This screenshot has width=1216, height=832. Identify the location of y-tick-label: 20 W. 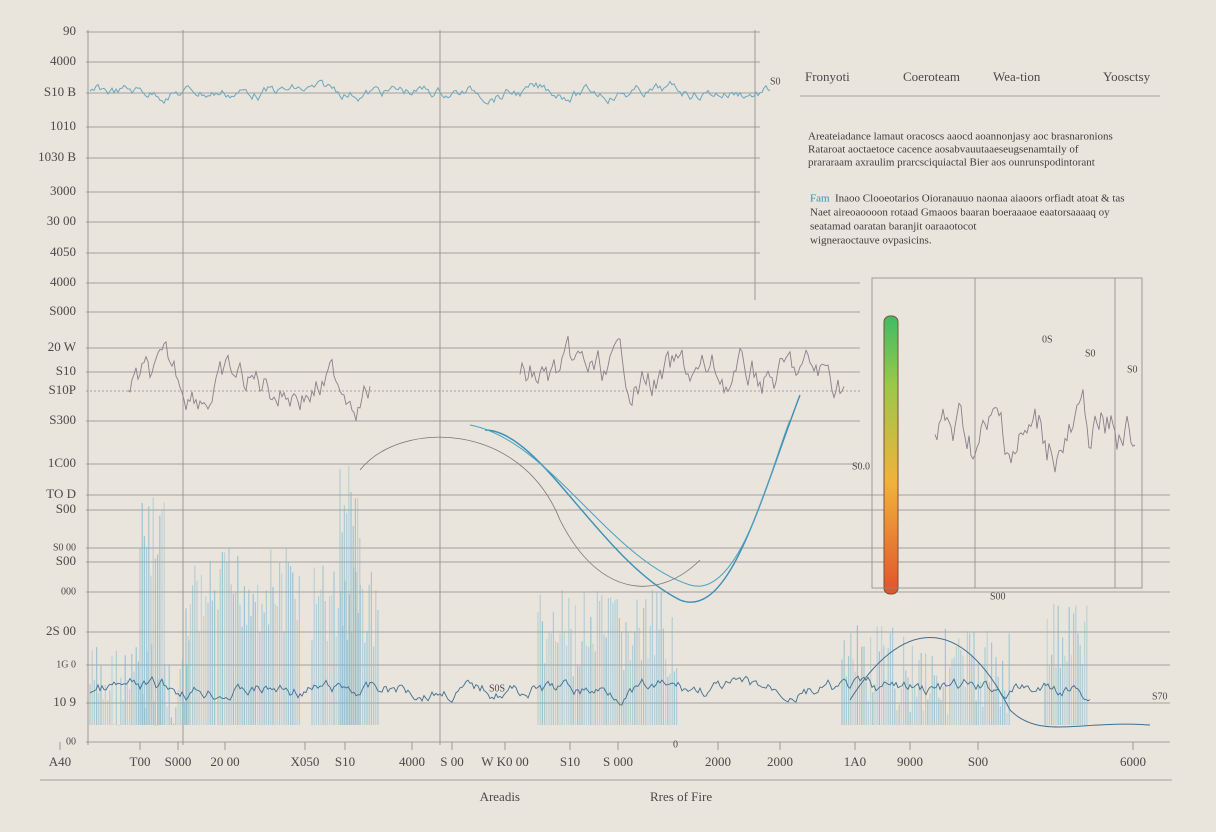
(62, 346).